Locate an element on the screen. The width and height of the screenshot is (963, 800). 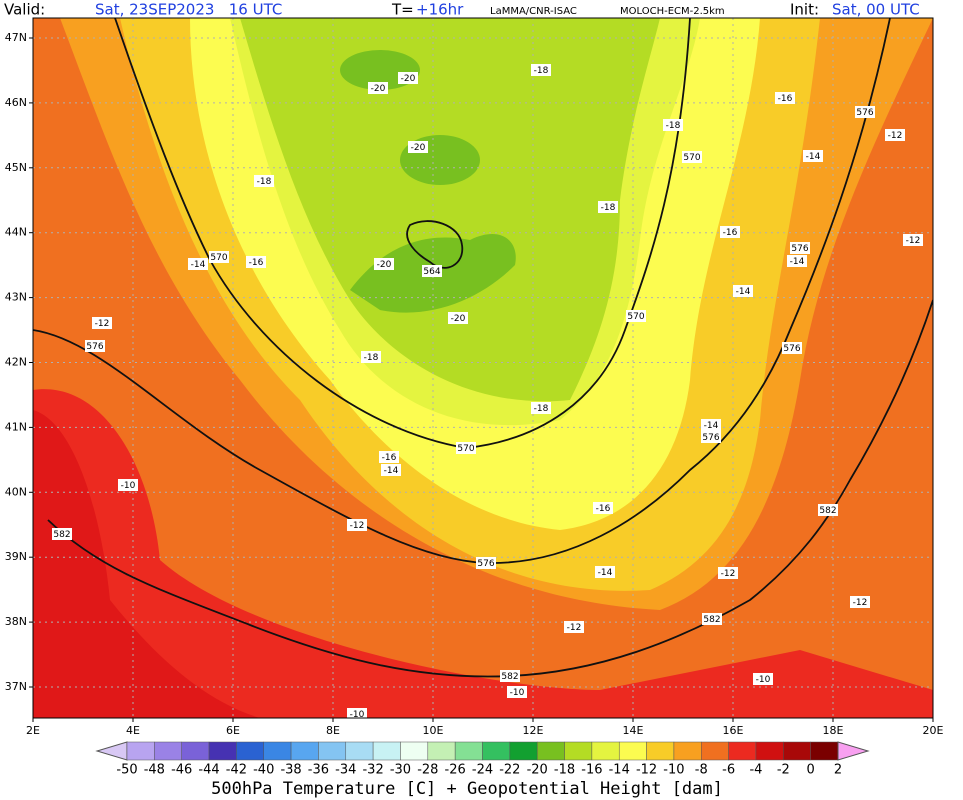
contour-label: 564 is located at coordinates (431, 272).